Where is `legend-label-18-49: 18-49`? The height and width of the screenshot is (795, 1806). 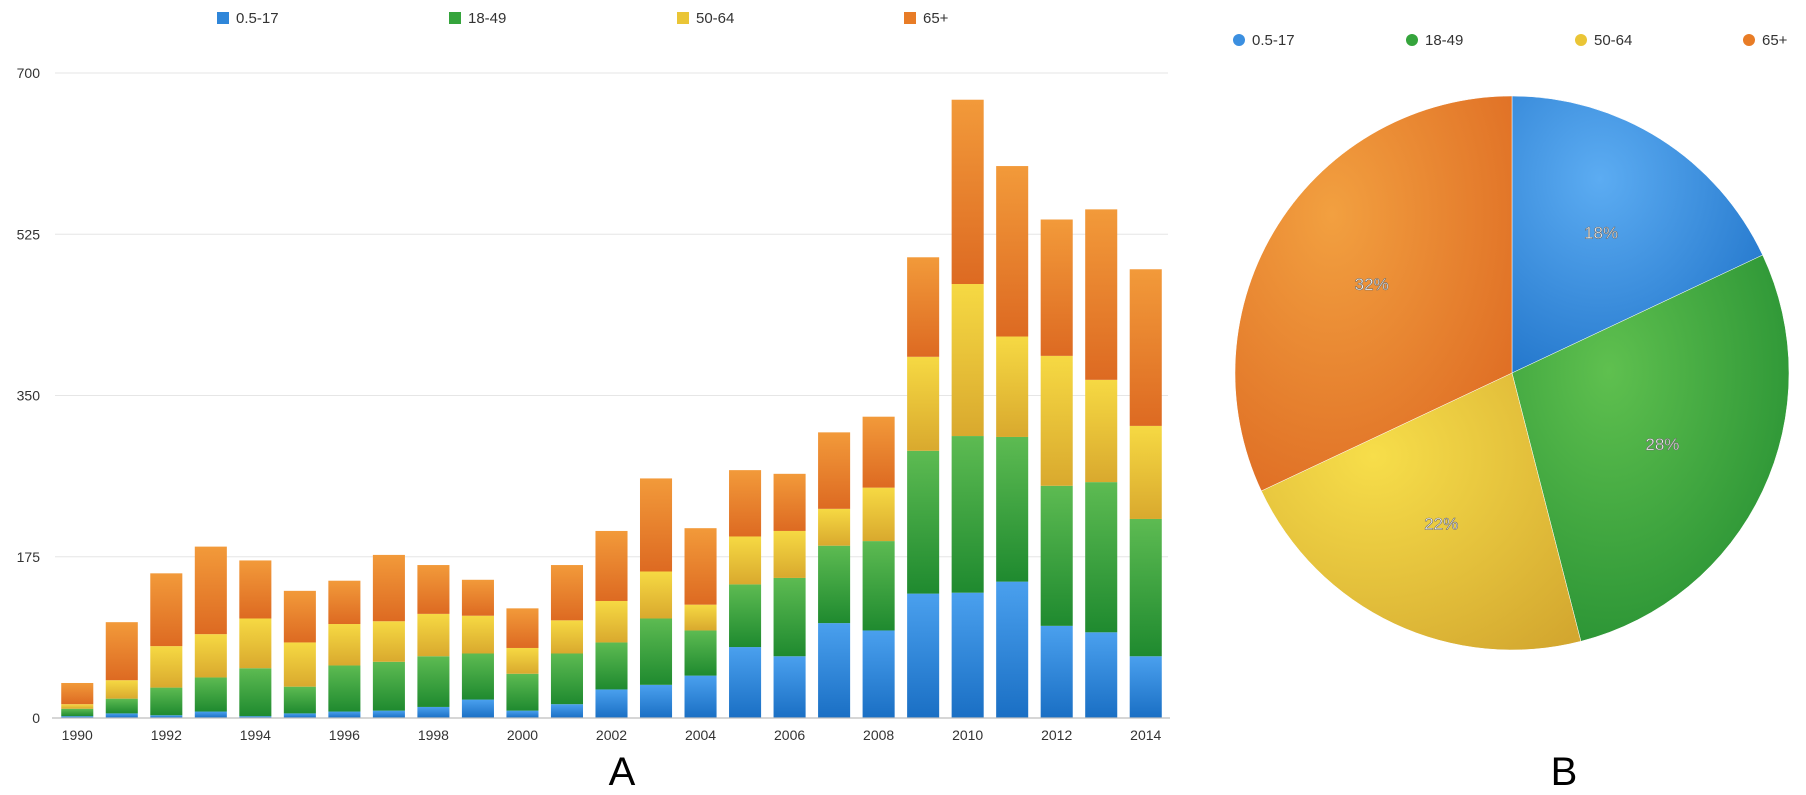 legend-label-18-49: 18-49 is located at coordinates (487, 18).